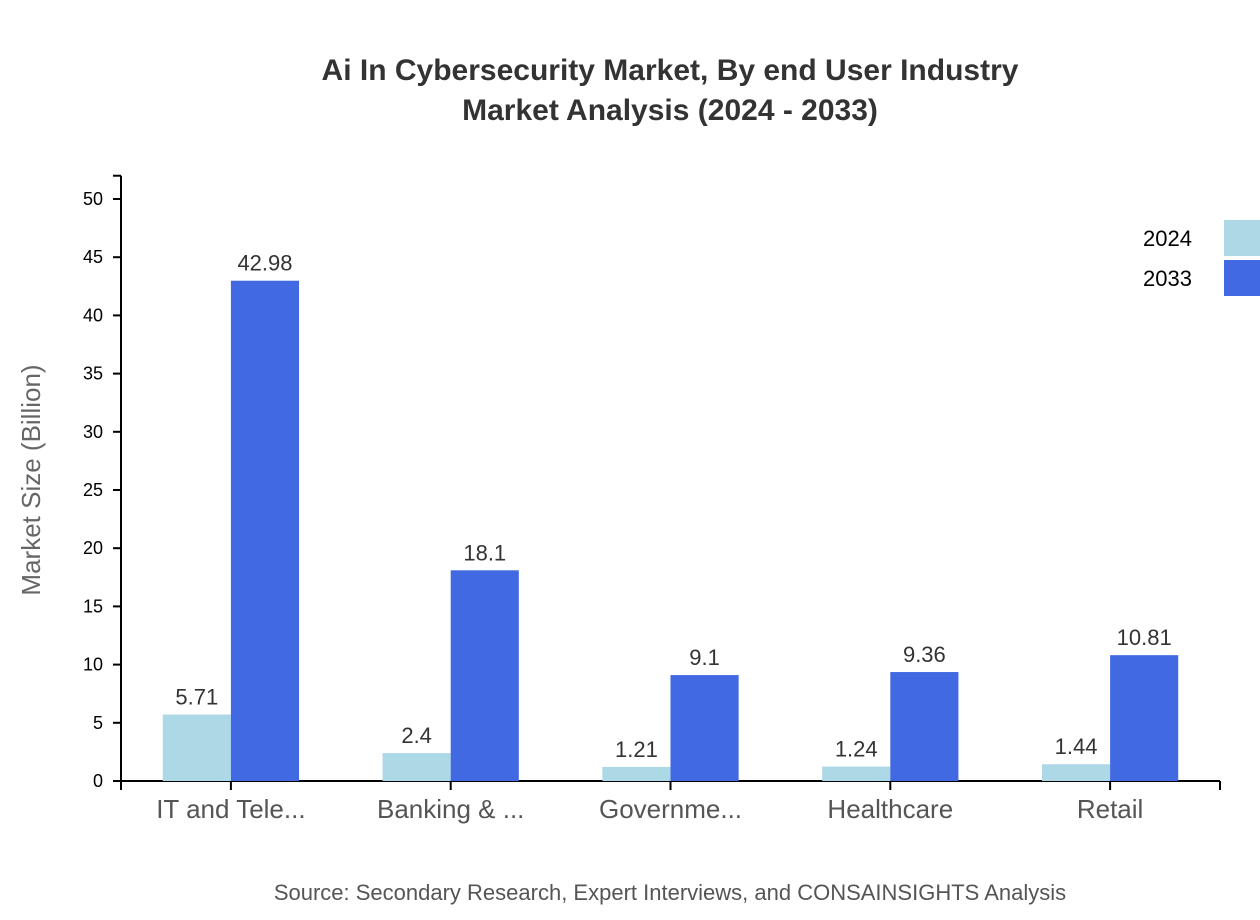 The image size is (1260, 920). I want to click on data-label: 1.44, so click(1076, 746).